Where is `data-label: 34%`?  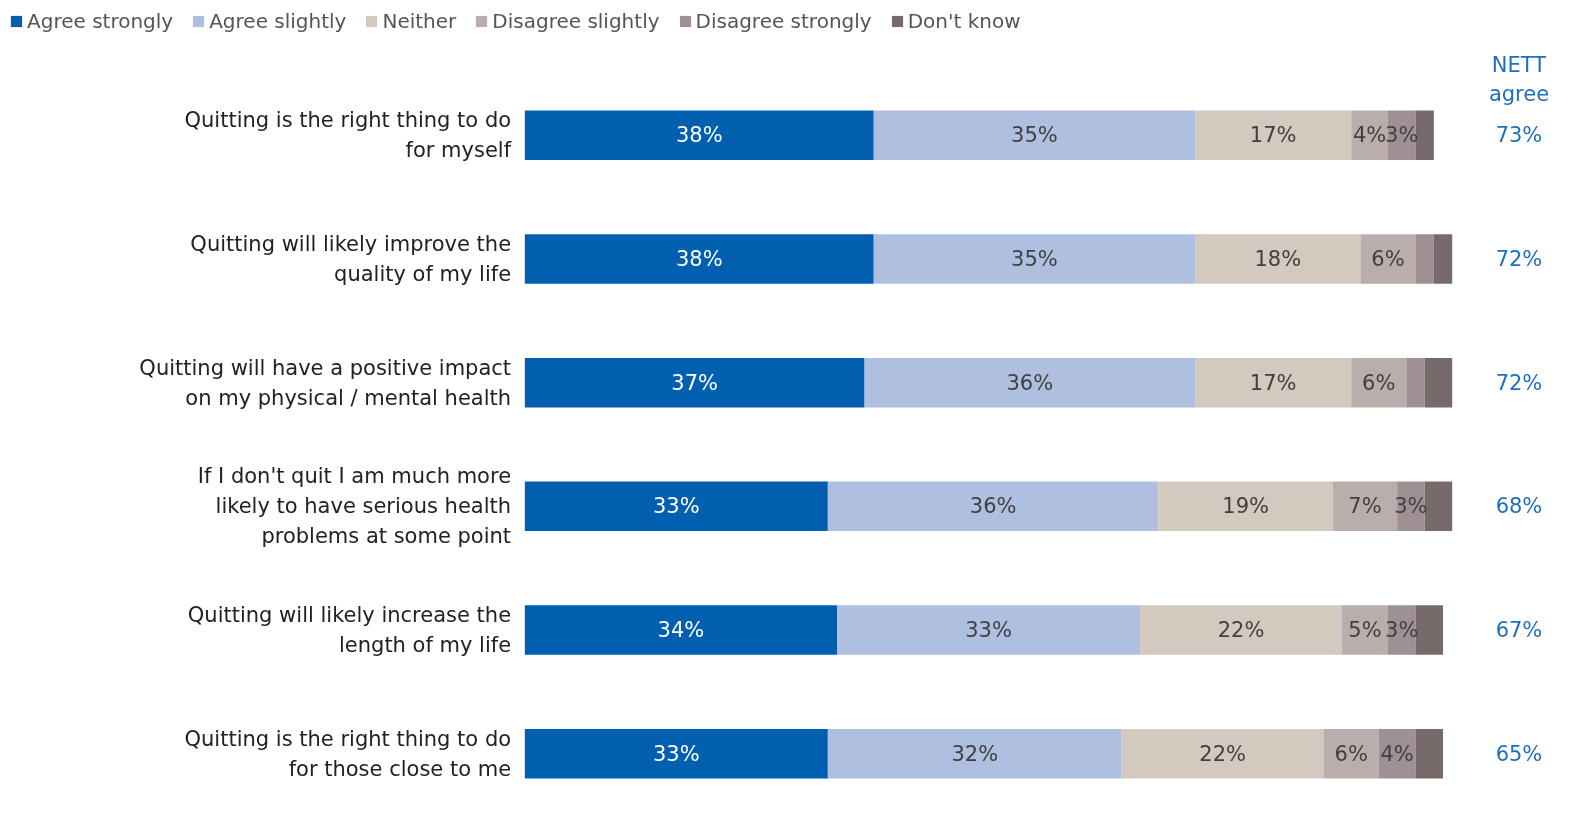
data-label: 34% is located at coordinates (681, 630).